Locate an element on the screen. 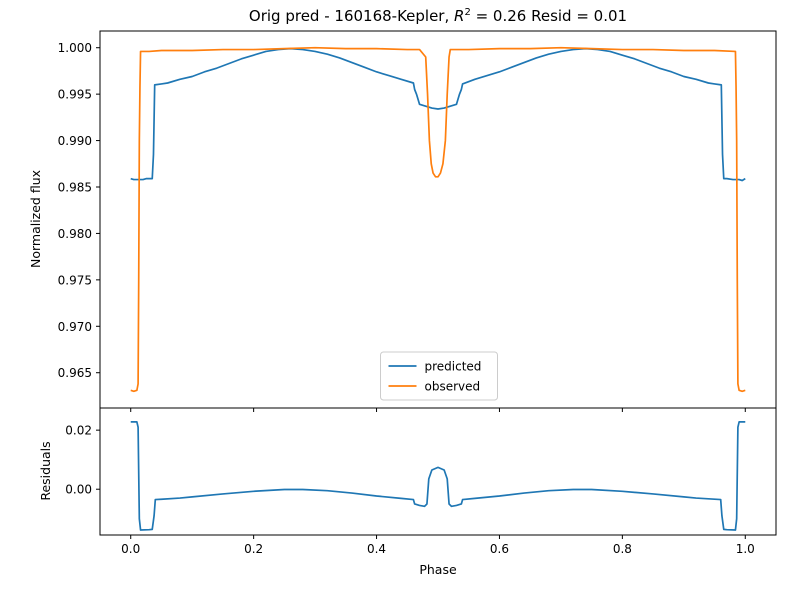 This screenshot has width=800, height=600. title-prefix: Orig pred - 160168-Kepler, is located at coordinates (351, 16).